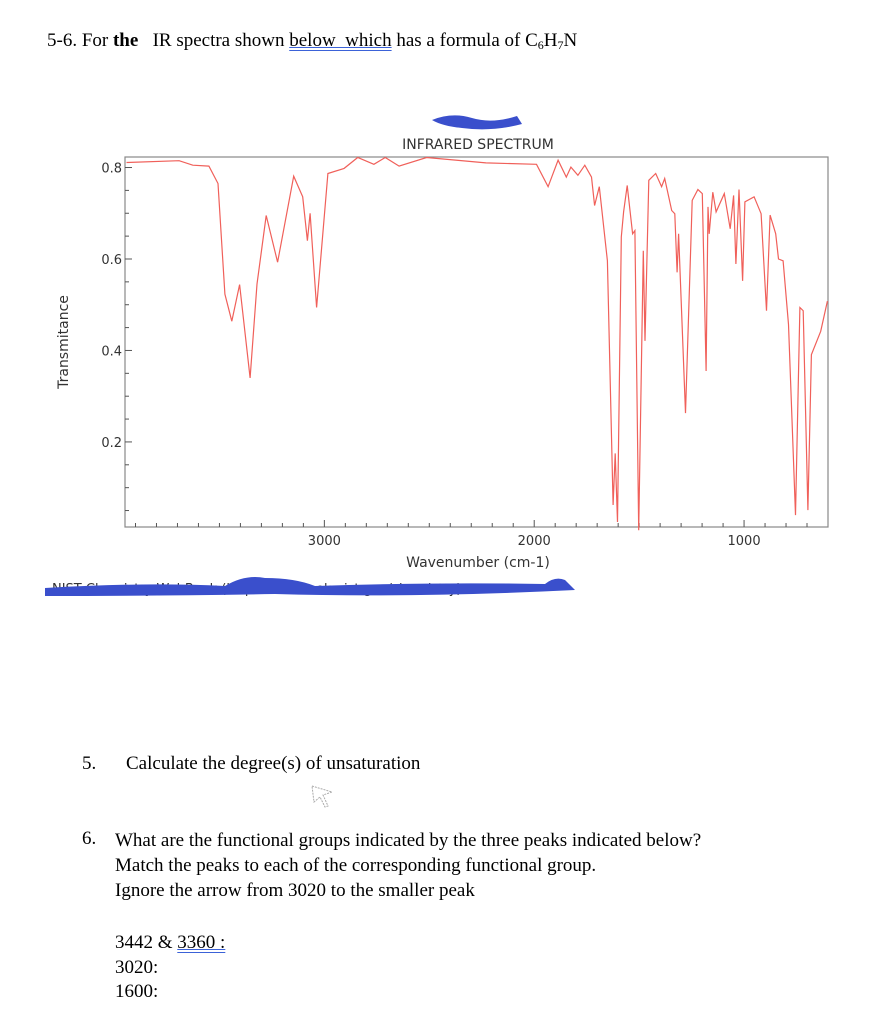 The height and width of the screenshot is (1024, 871). Describe the element at coordinates (324, 541) in the screenshot. I see `x-tick-label: 3000` at that location.